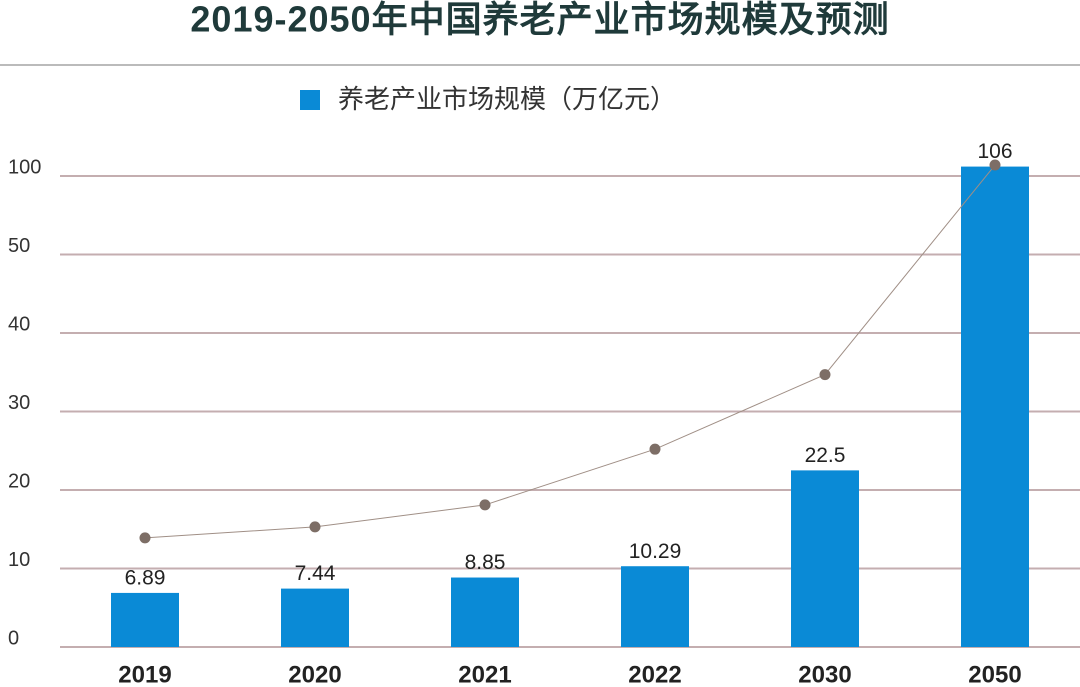  What do you see at coordinates (144, 674) in the screenshot?
I see `x-tick-label: 2019` at bounding box center [144, 674].